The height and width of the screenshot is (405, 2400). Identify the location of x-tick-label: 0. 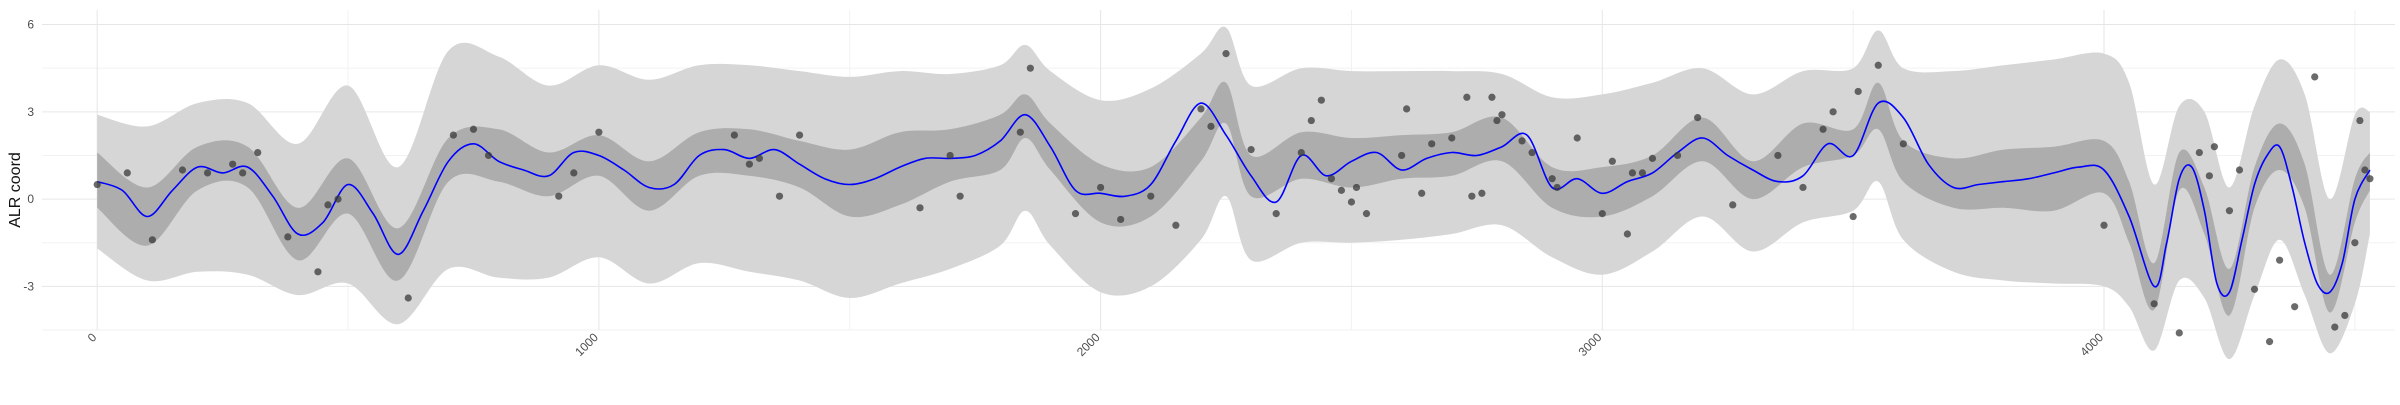
(92, 337).